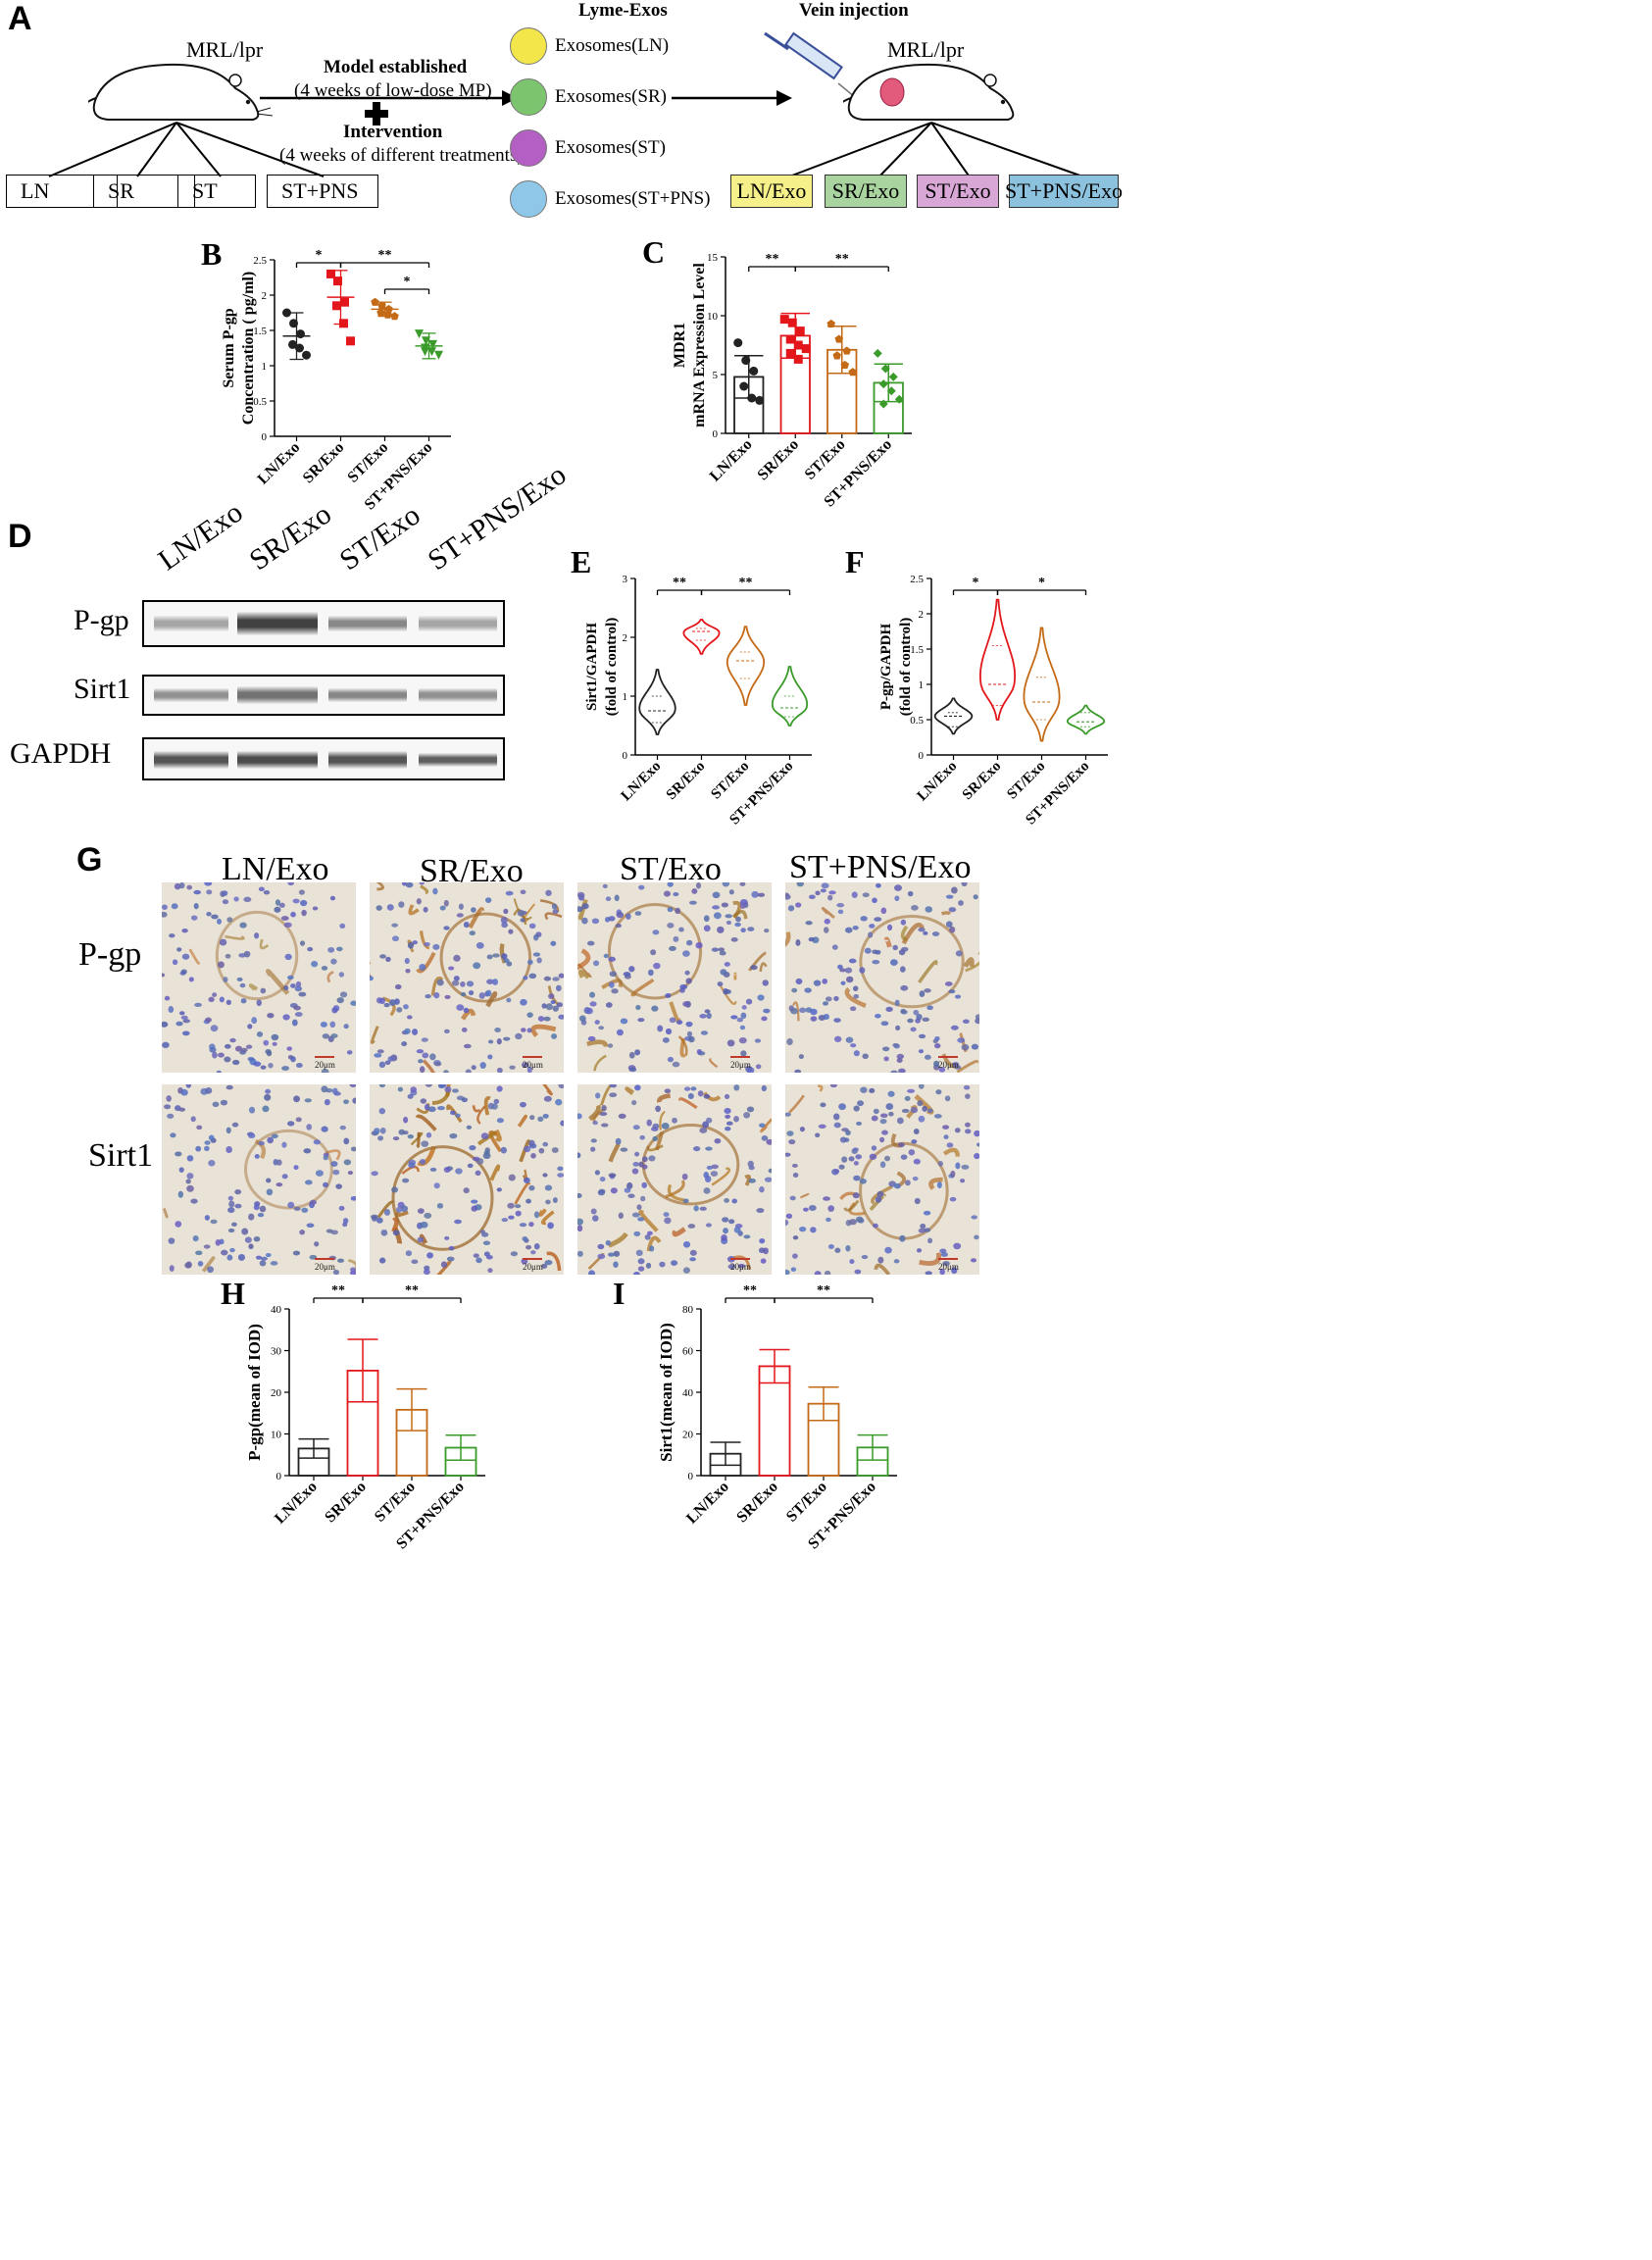 The image size is (1652, 2260). I want to click on blot-band, so click(458, 695).